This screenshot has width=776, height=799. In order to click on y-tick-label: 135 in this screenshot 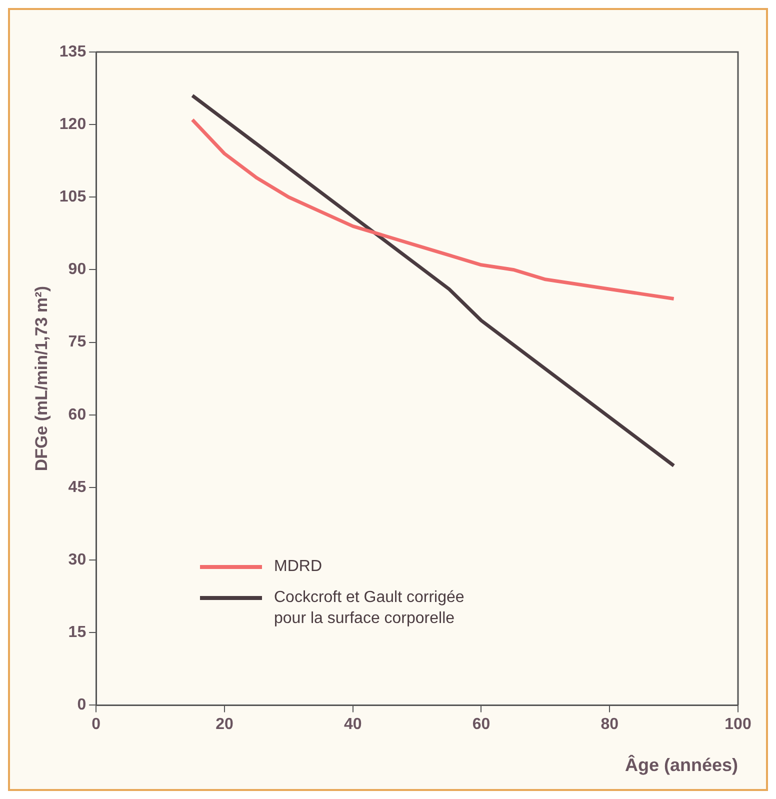, I will do `click(72, 51)`.